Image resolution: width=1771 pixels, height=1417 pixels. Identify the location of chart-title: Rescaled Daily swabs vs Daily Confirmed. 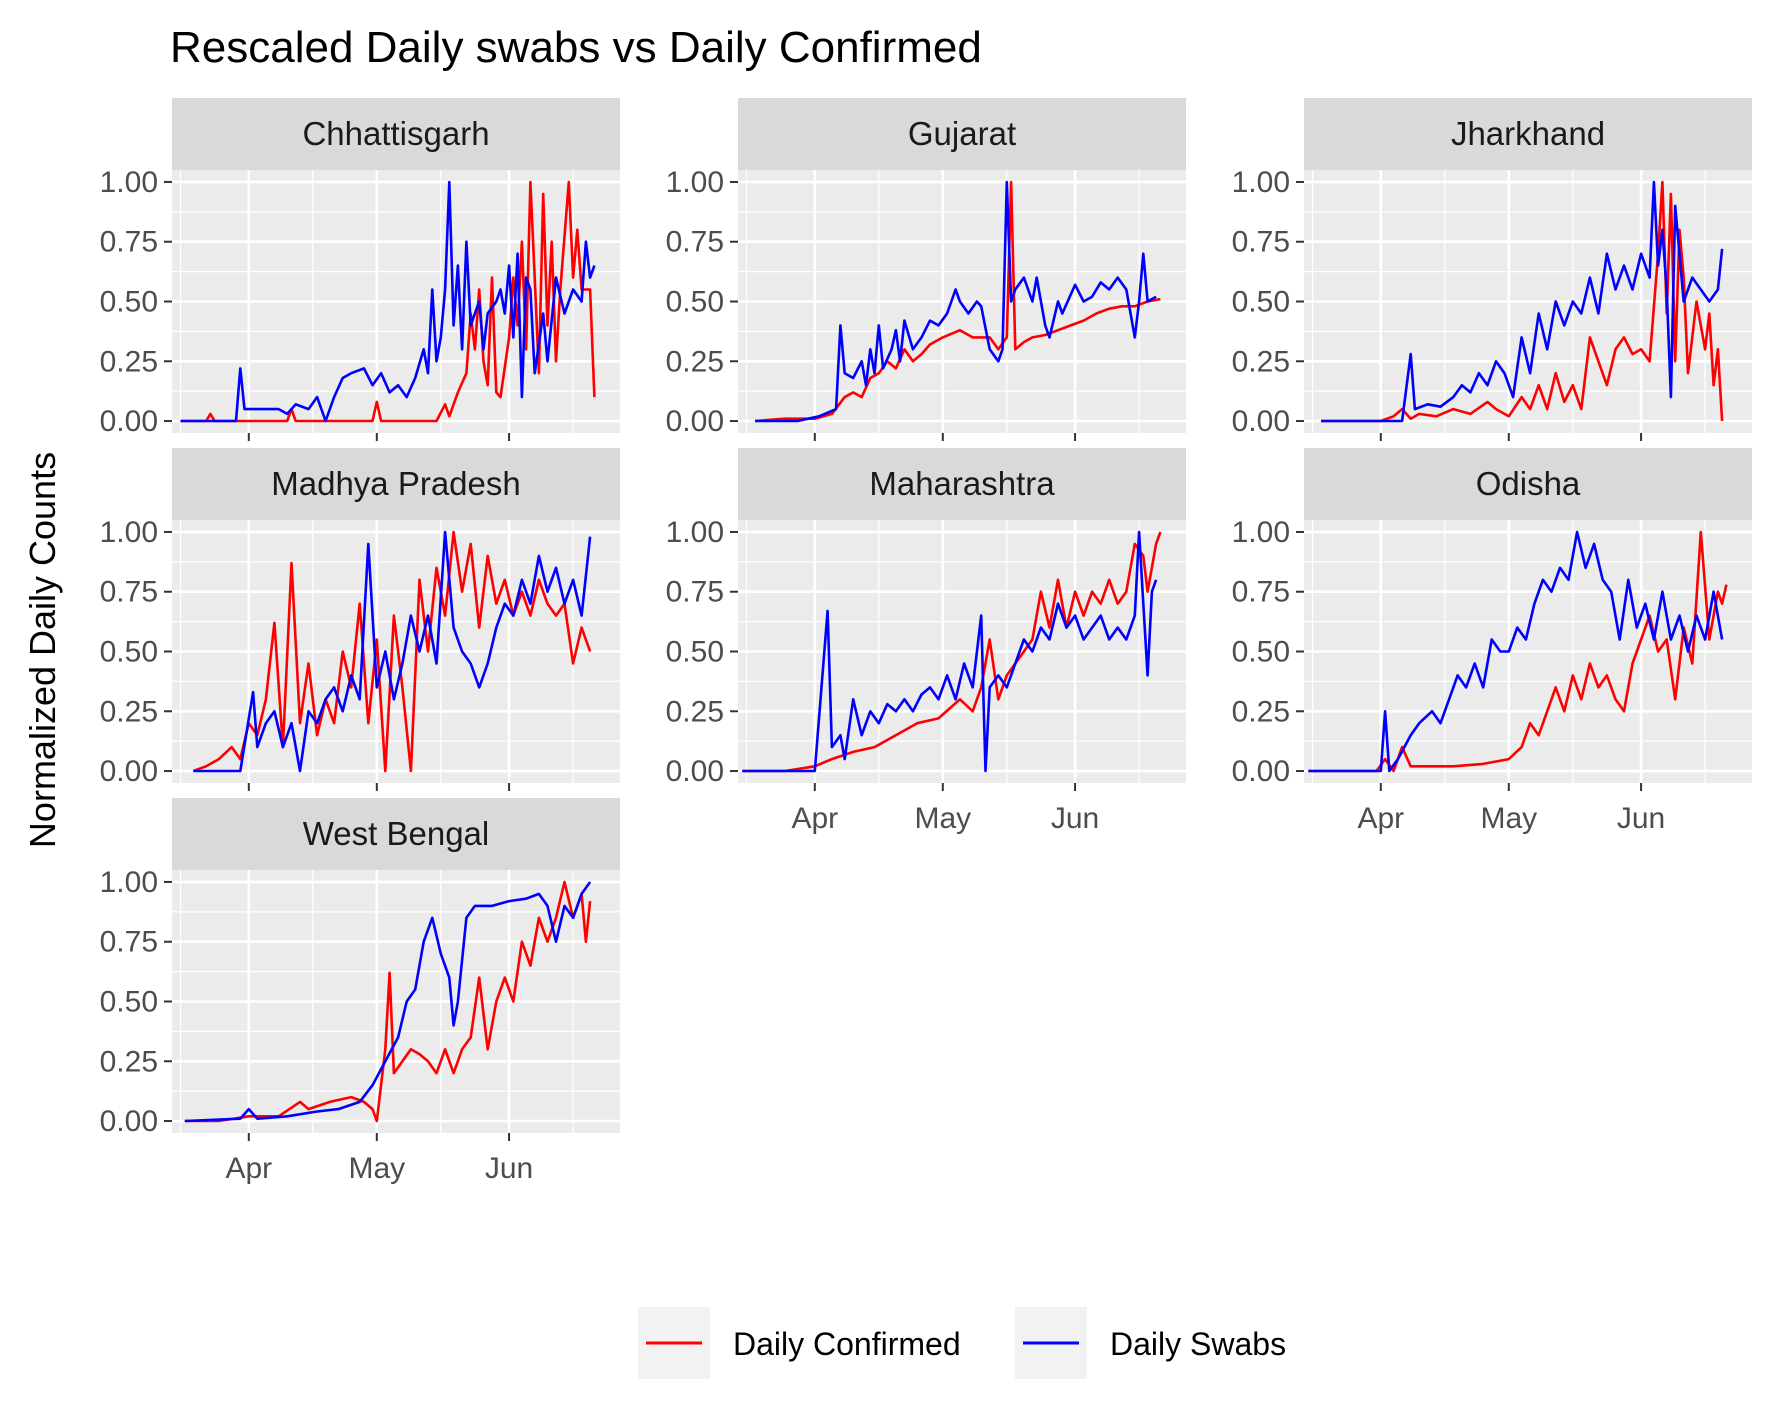
(576, 47).